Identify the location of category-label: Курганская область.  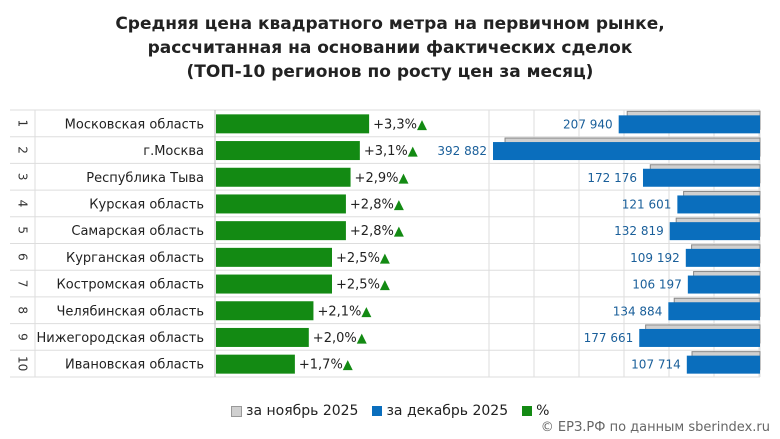
(135, 258).